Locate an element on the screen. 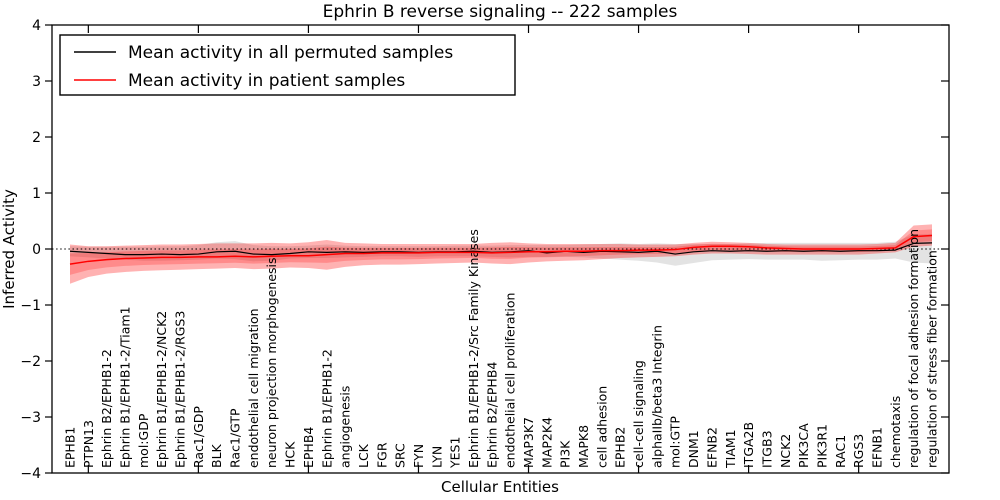 Image resolution: width=1000 pixels, height=500 pixels. x-tick-label: Rac1/GTP is located at coordinates (235, 438).